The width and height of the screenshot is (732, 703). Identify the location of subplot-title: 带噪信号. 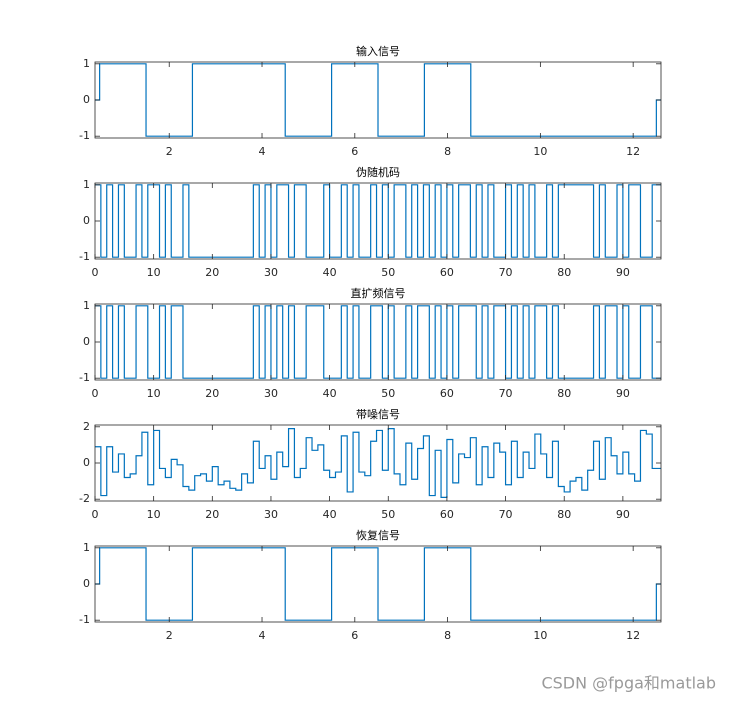
(378, 414).